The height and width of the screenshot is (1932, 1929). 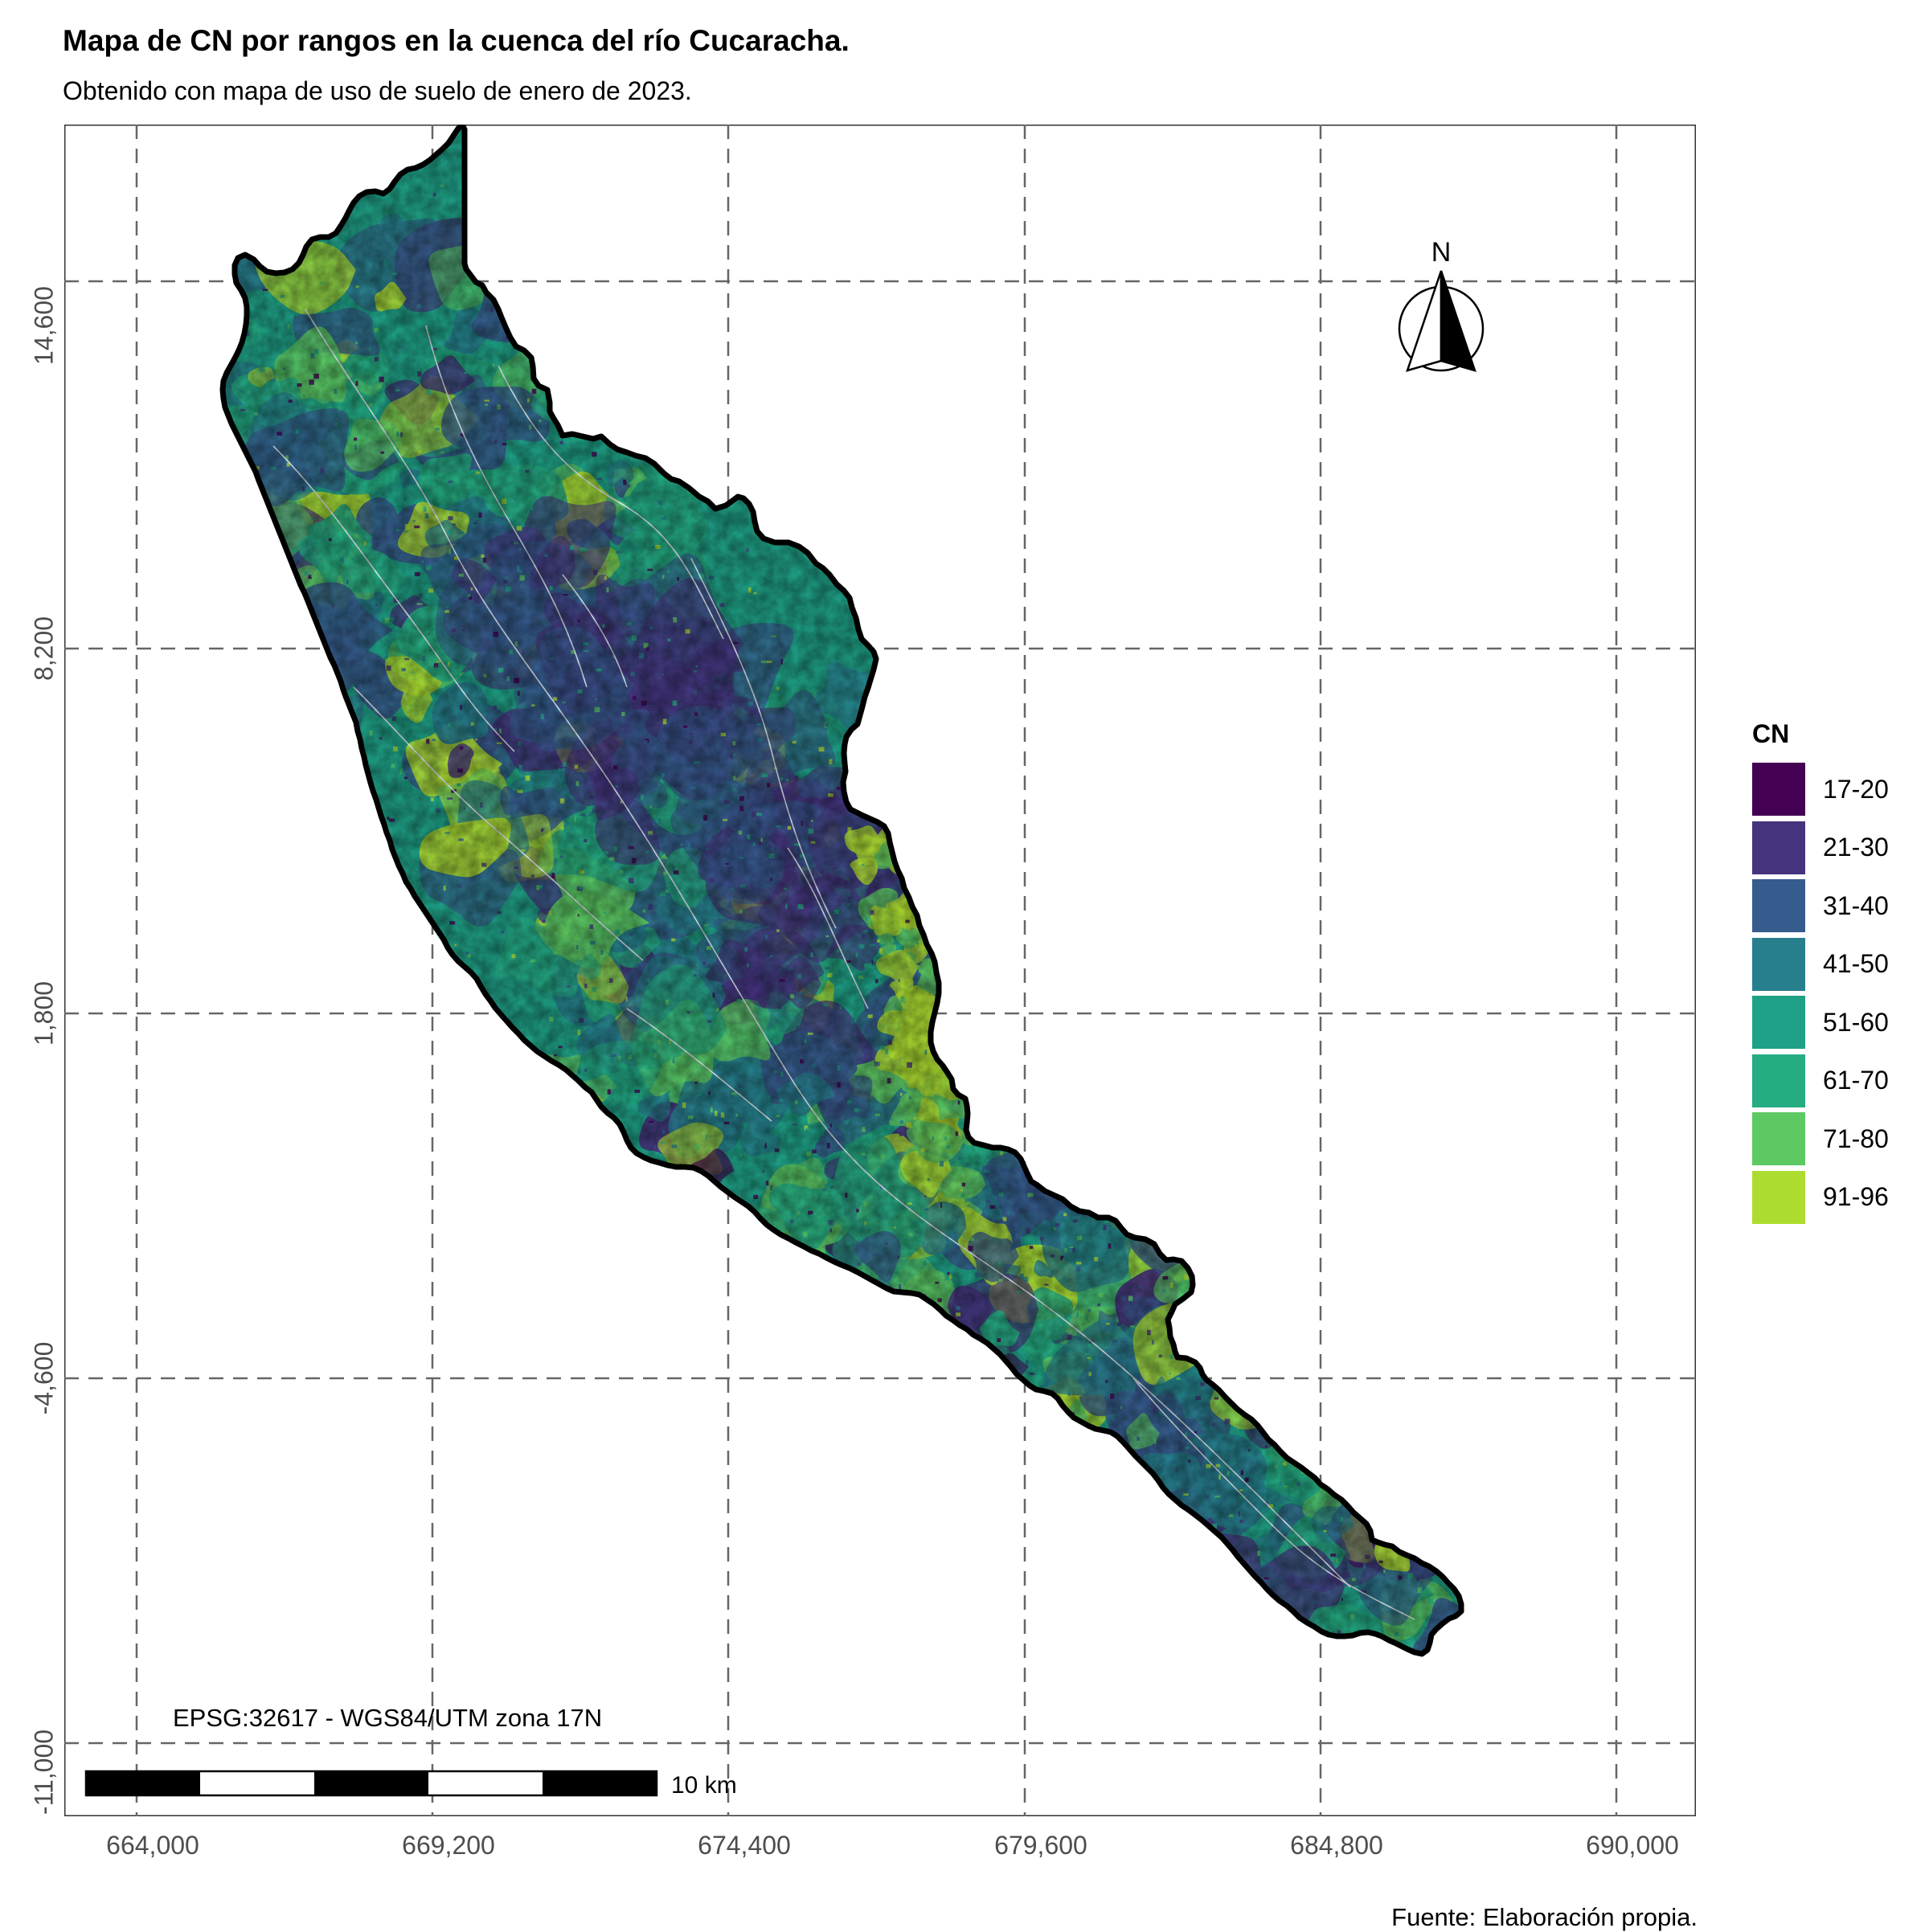 What do you see at coordinates (448, 1845) in the screenshot?
I see `x-tick-label: 669,200` at bounding box center [448, 1845].